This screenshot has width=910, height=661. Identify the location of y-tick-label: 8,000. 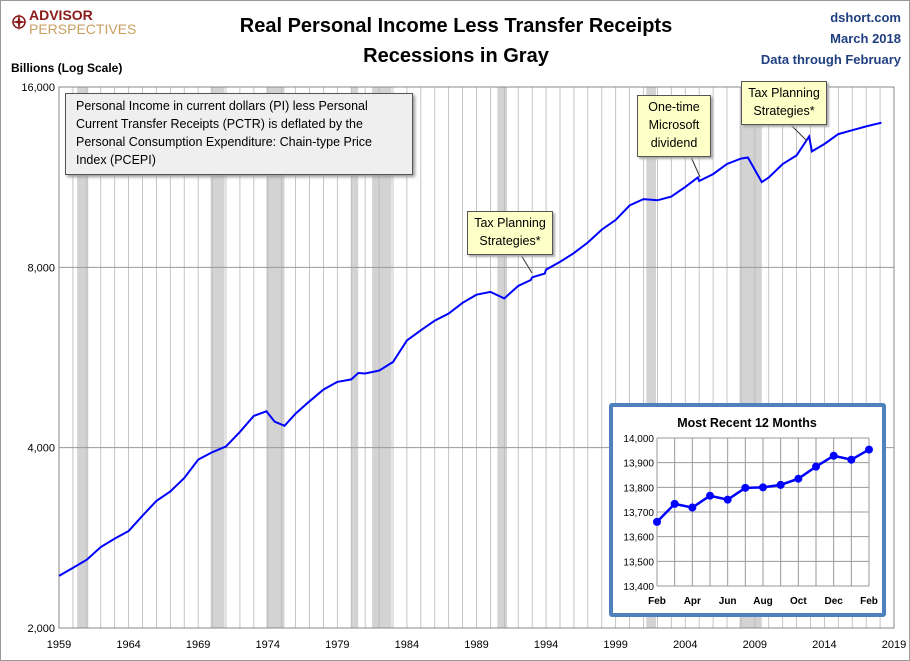
(41, 268).